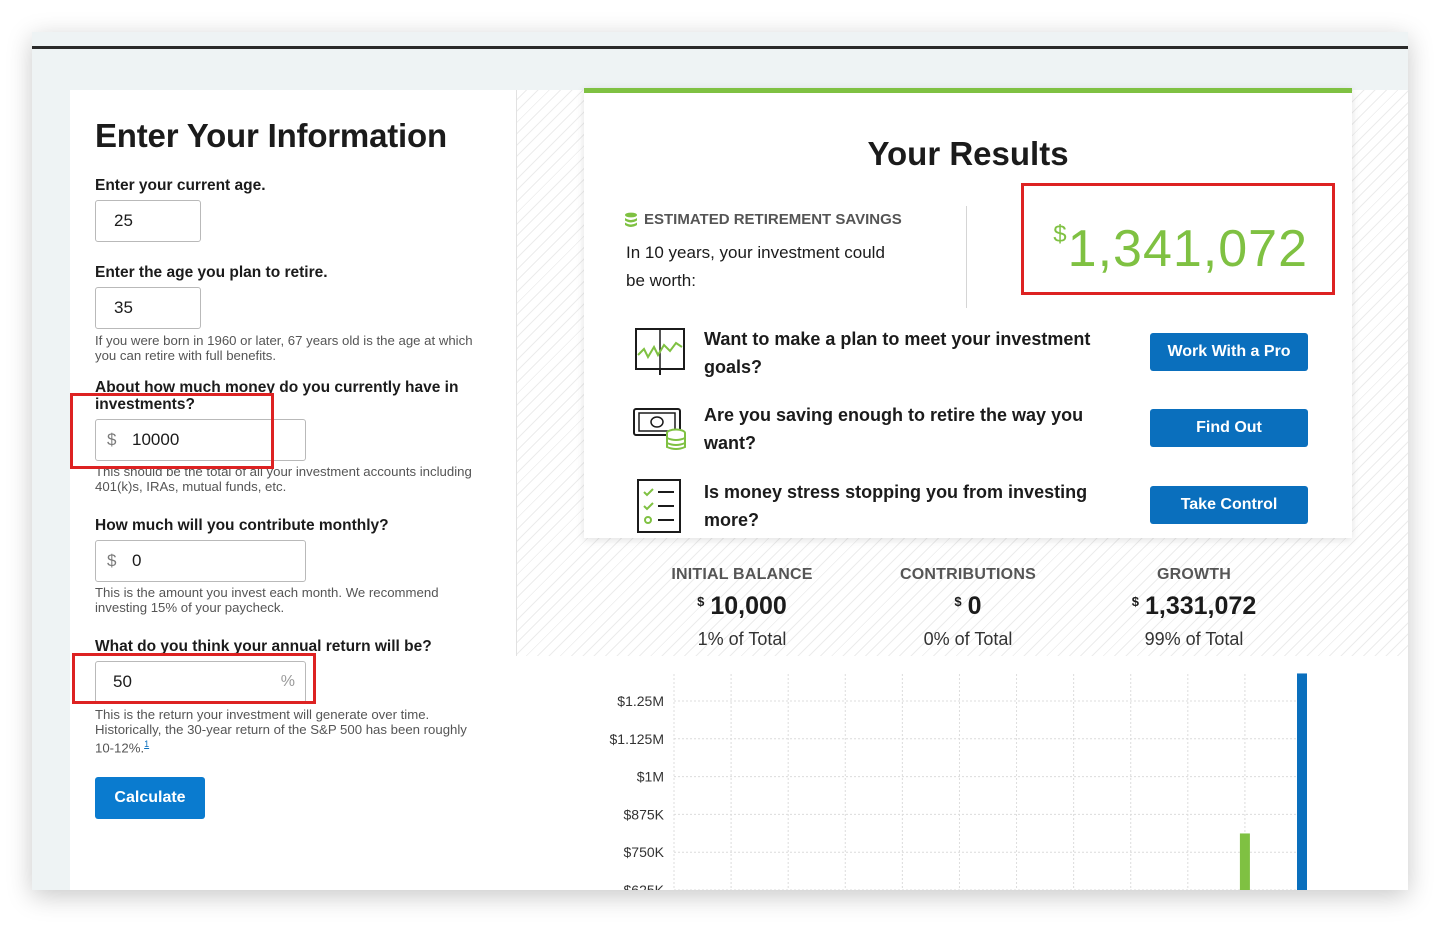  I want to click on highlight-return, so click(194, 678).